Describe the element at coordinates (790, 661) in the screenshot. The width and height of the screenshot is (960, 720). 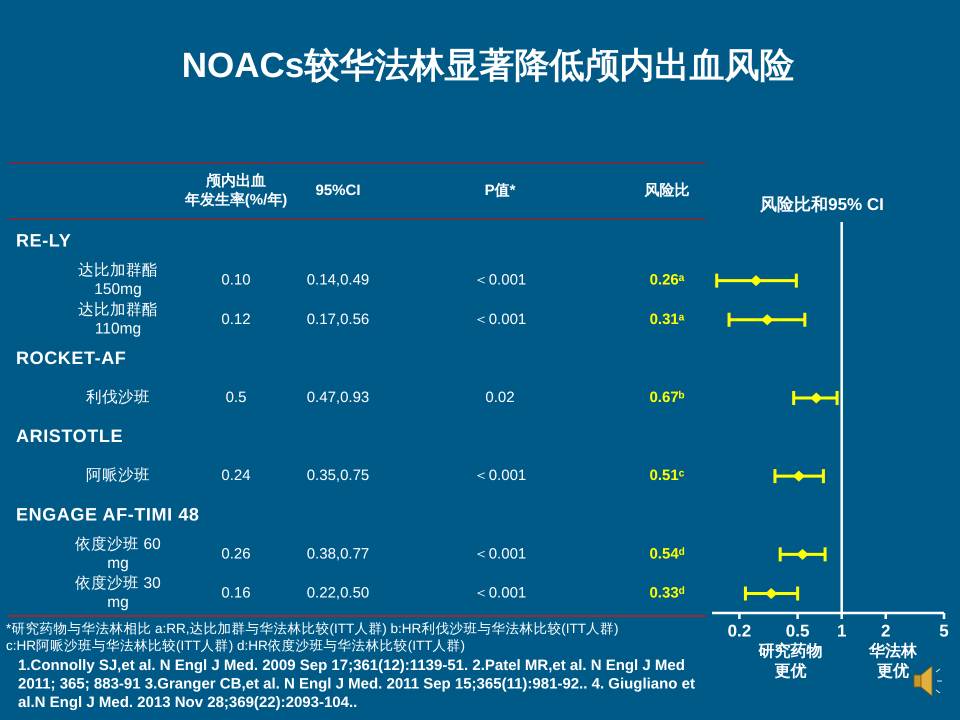
I see `text: 研究药物更优` at that location.